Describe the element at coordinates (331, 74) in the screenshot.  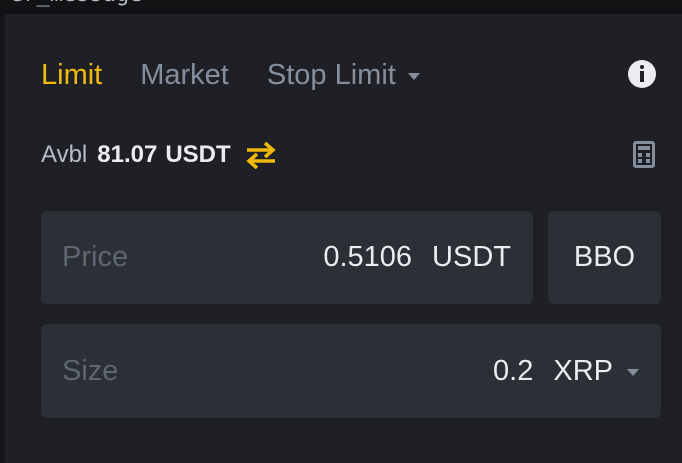
I see `tab-stop-limit-label: Stop Limit` at that location.